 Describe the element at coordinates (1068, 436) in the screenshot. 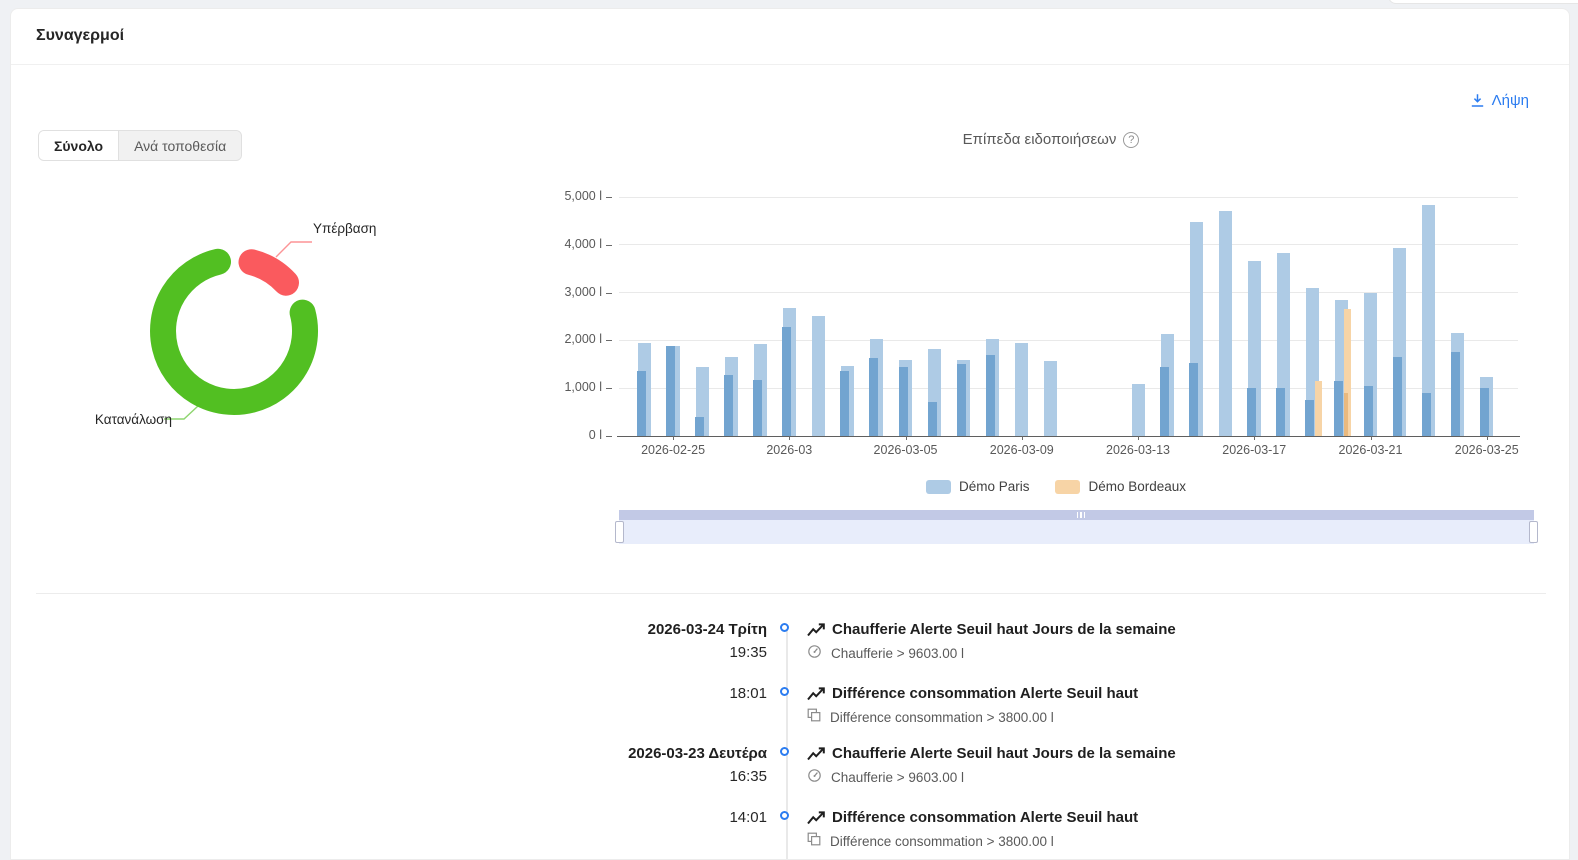

I see `x-axis-line` at that location.